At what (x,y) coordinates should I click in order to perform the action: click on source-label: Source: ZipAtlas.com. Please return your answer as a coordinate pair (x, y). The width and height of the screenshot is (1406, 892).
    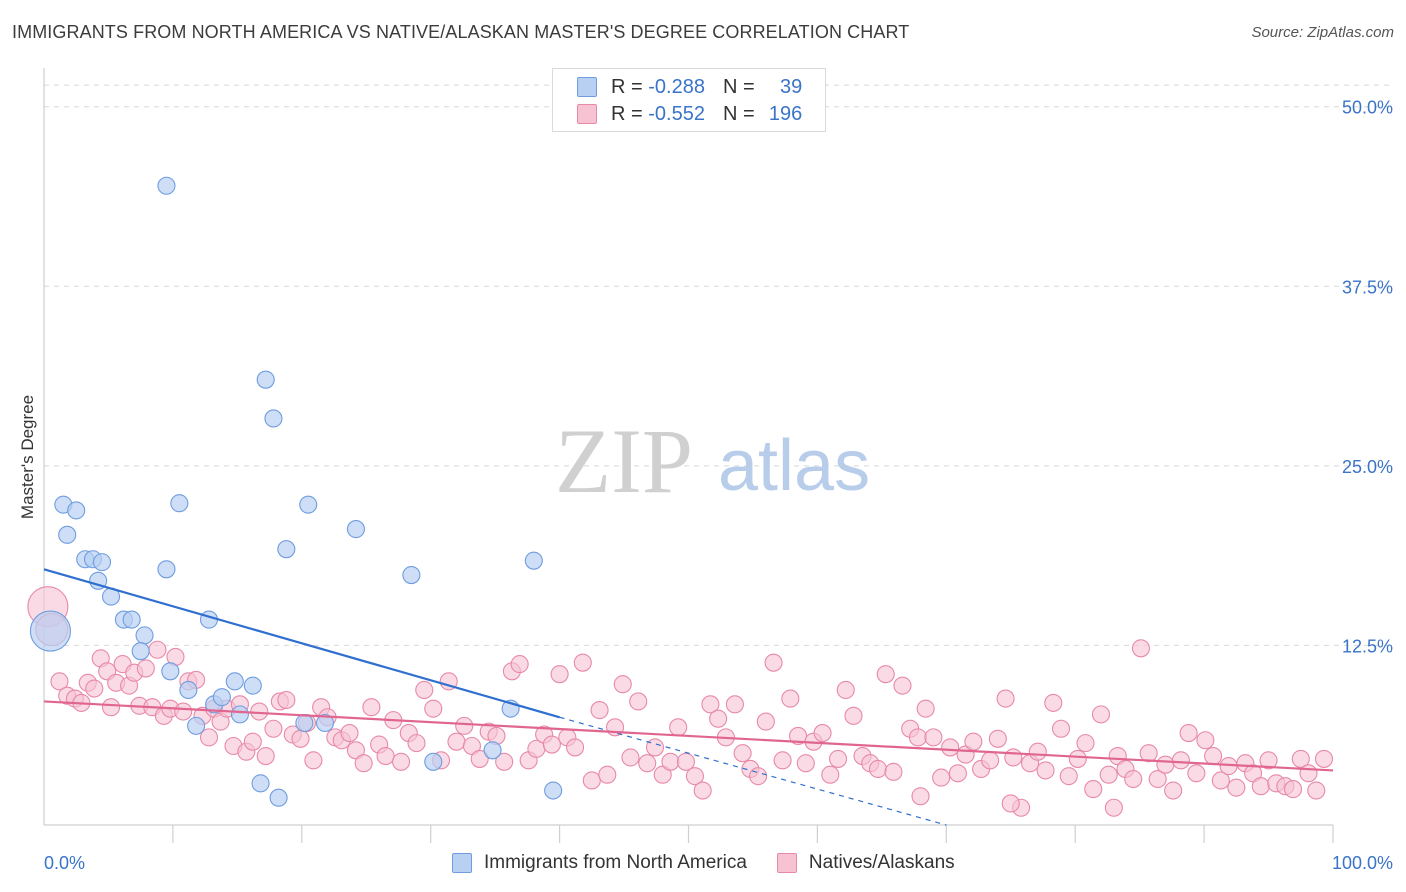
    Looking at the image, I should click on (1322, 32).